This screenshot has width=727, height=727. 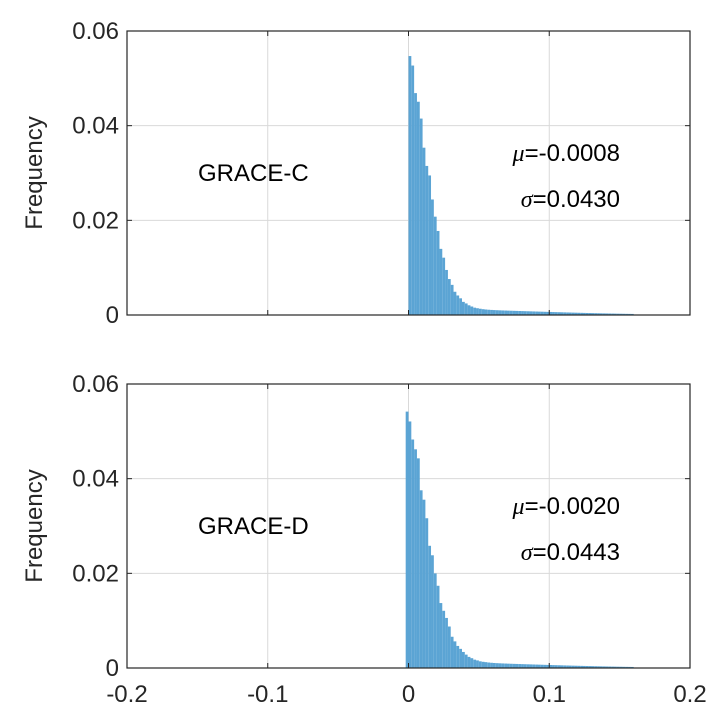 I want to click on x-tick-label: -0.2, so click(x=126, y=694).